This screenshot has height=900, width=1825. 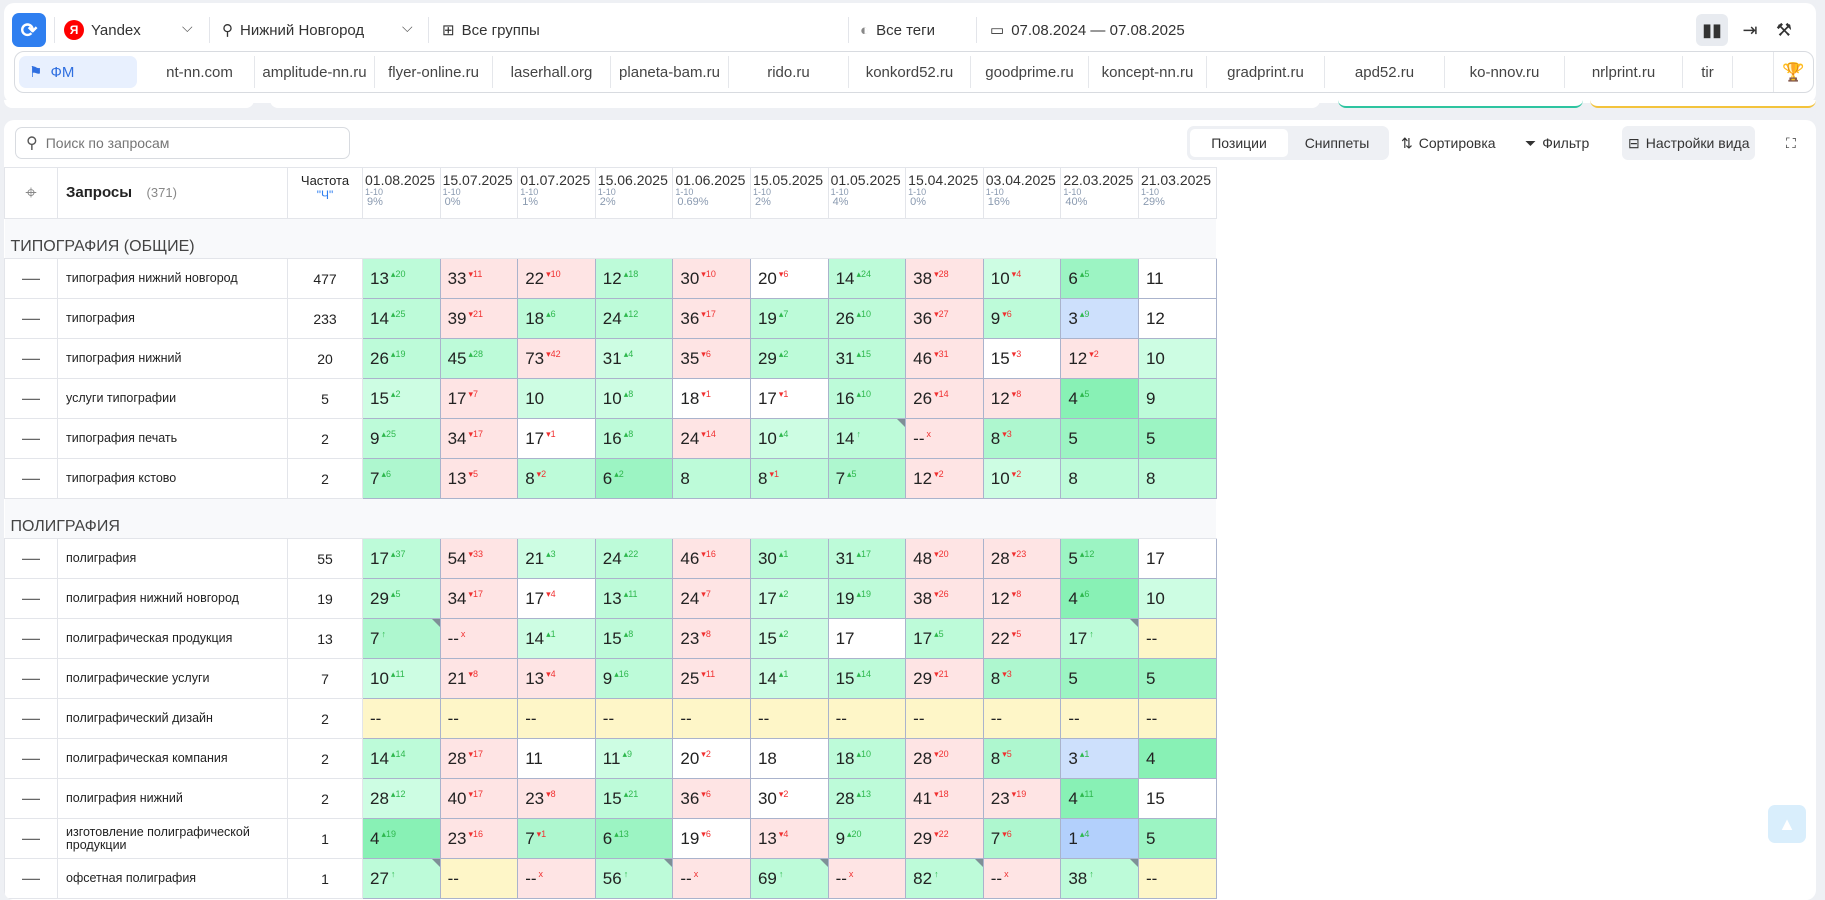 I want to click on position-cell: 19 ▴19, so click(x=867, y=598).